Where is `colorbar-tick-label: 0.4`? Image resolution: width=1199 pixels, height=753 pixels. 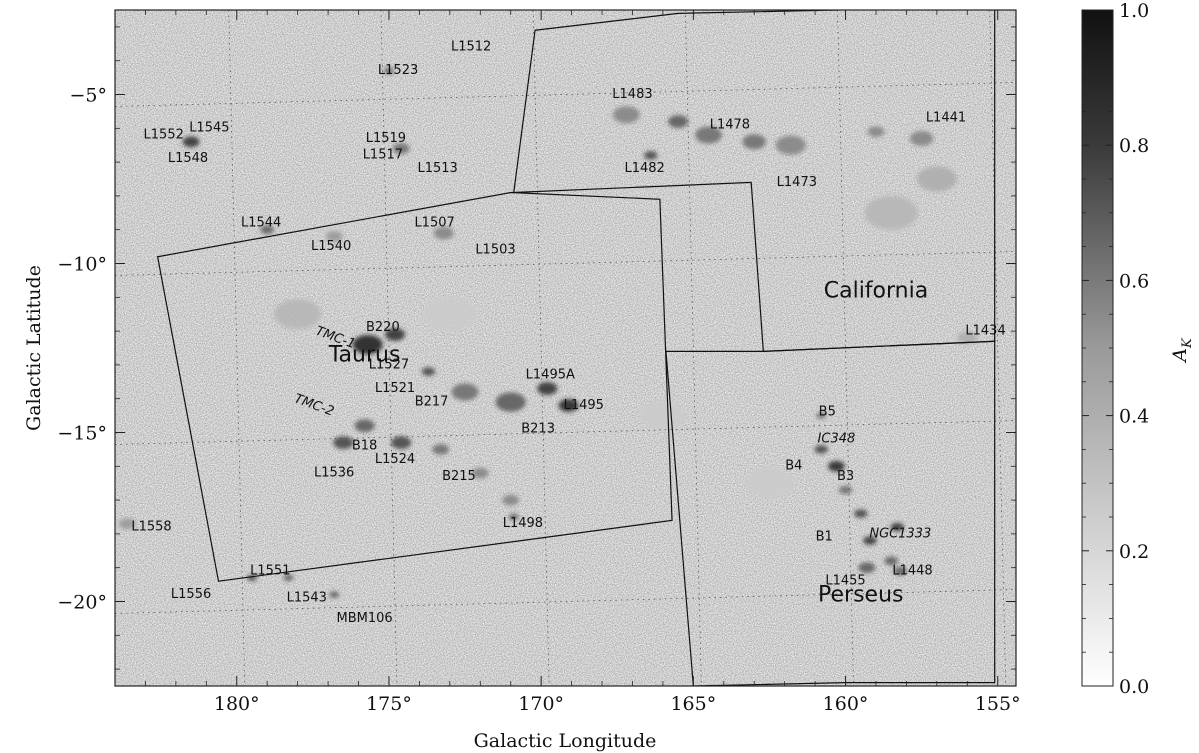 colorbar-tick-label: 0.4 is located at coordinates (1134, 417).